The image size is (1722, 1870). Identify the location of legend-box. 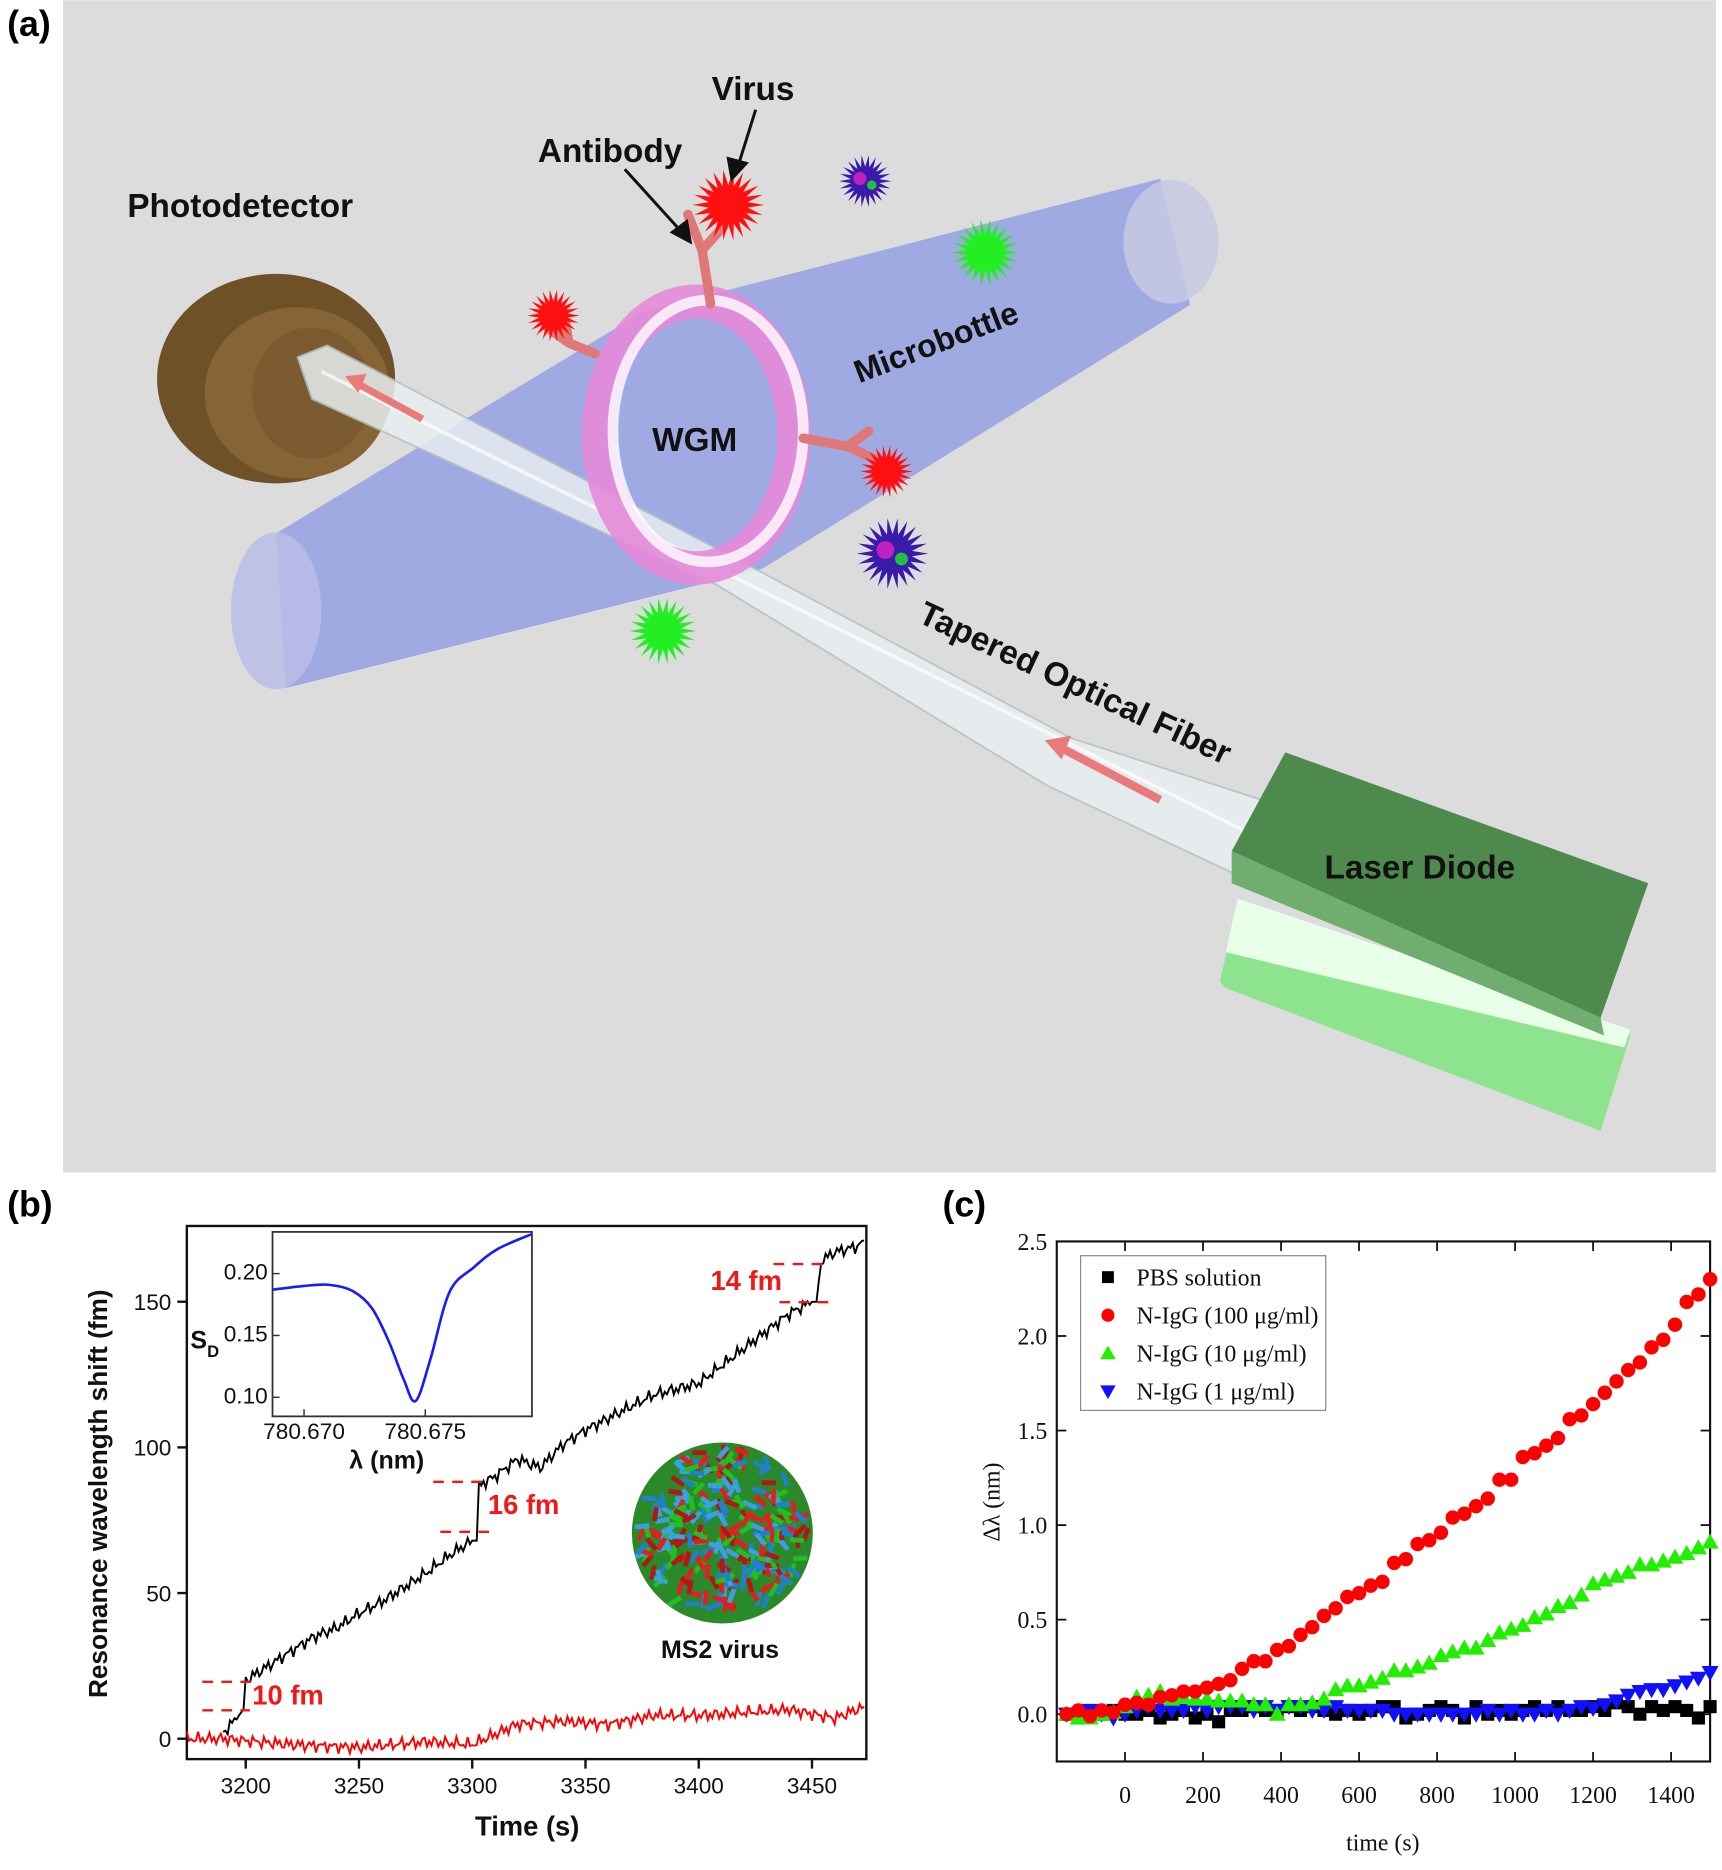
(1203, 1333).